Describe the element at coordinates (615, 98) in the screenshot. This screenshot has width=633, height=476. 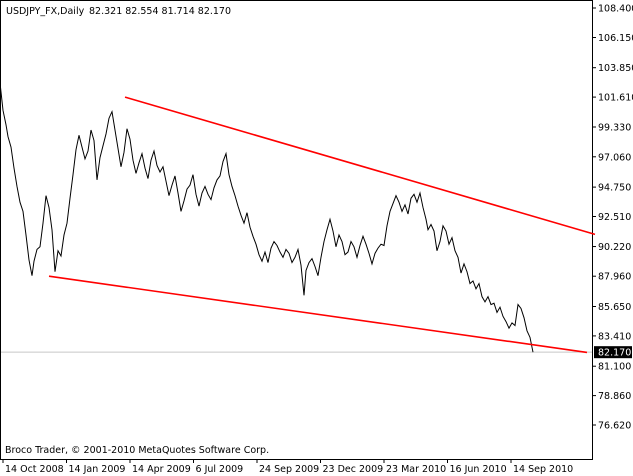
I see `y-tick-label: 101.610` at that location.